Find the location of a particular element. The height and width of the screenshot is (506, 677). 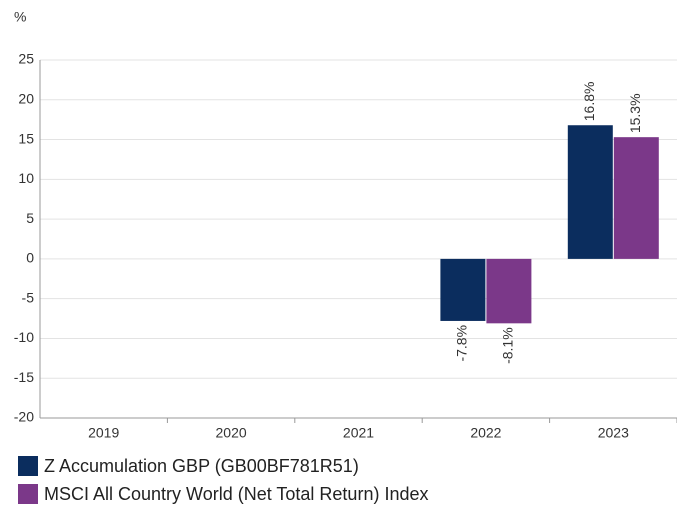

value-label: -7.8% is located at coordinates (462, 343).